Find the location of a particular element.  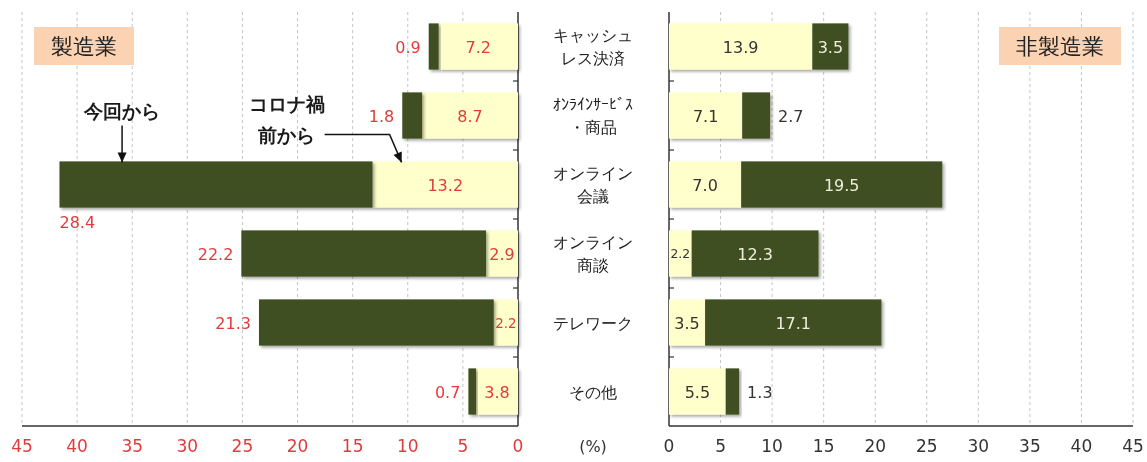

y-tick-label: その他 is located at coordinates (593, 391).